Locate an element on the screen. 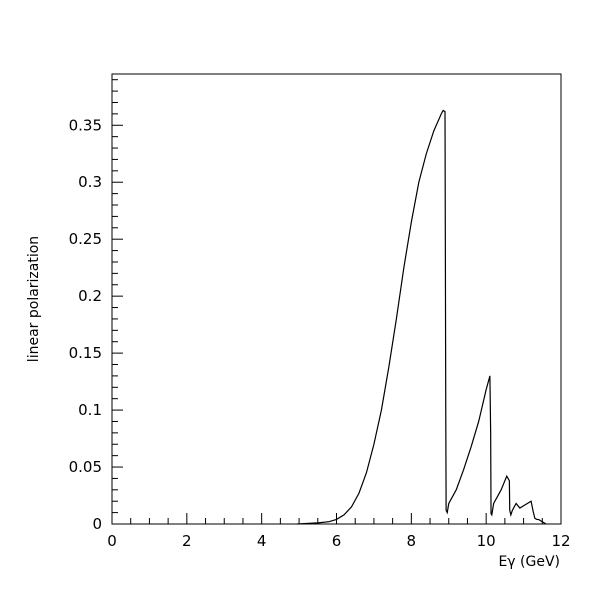 This screenshot has height=600, width=600. x-tick-label: 4 is located at coordinates (262, 541).